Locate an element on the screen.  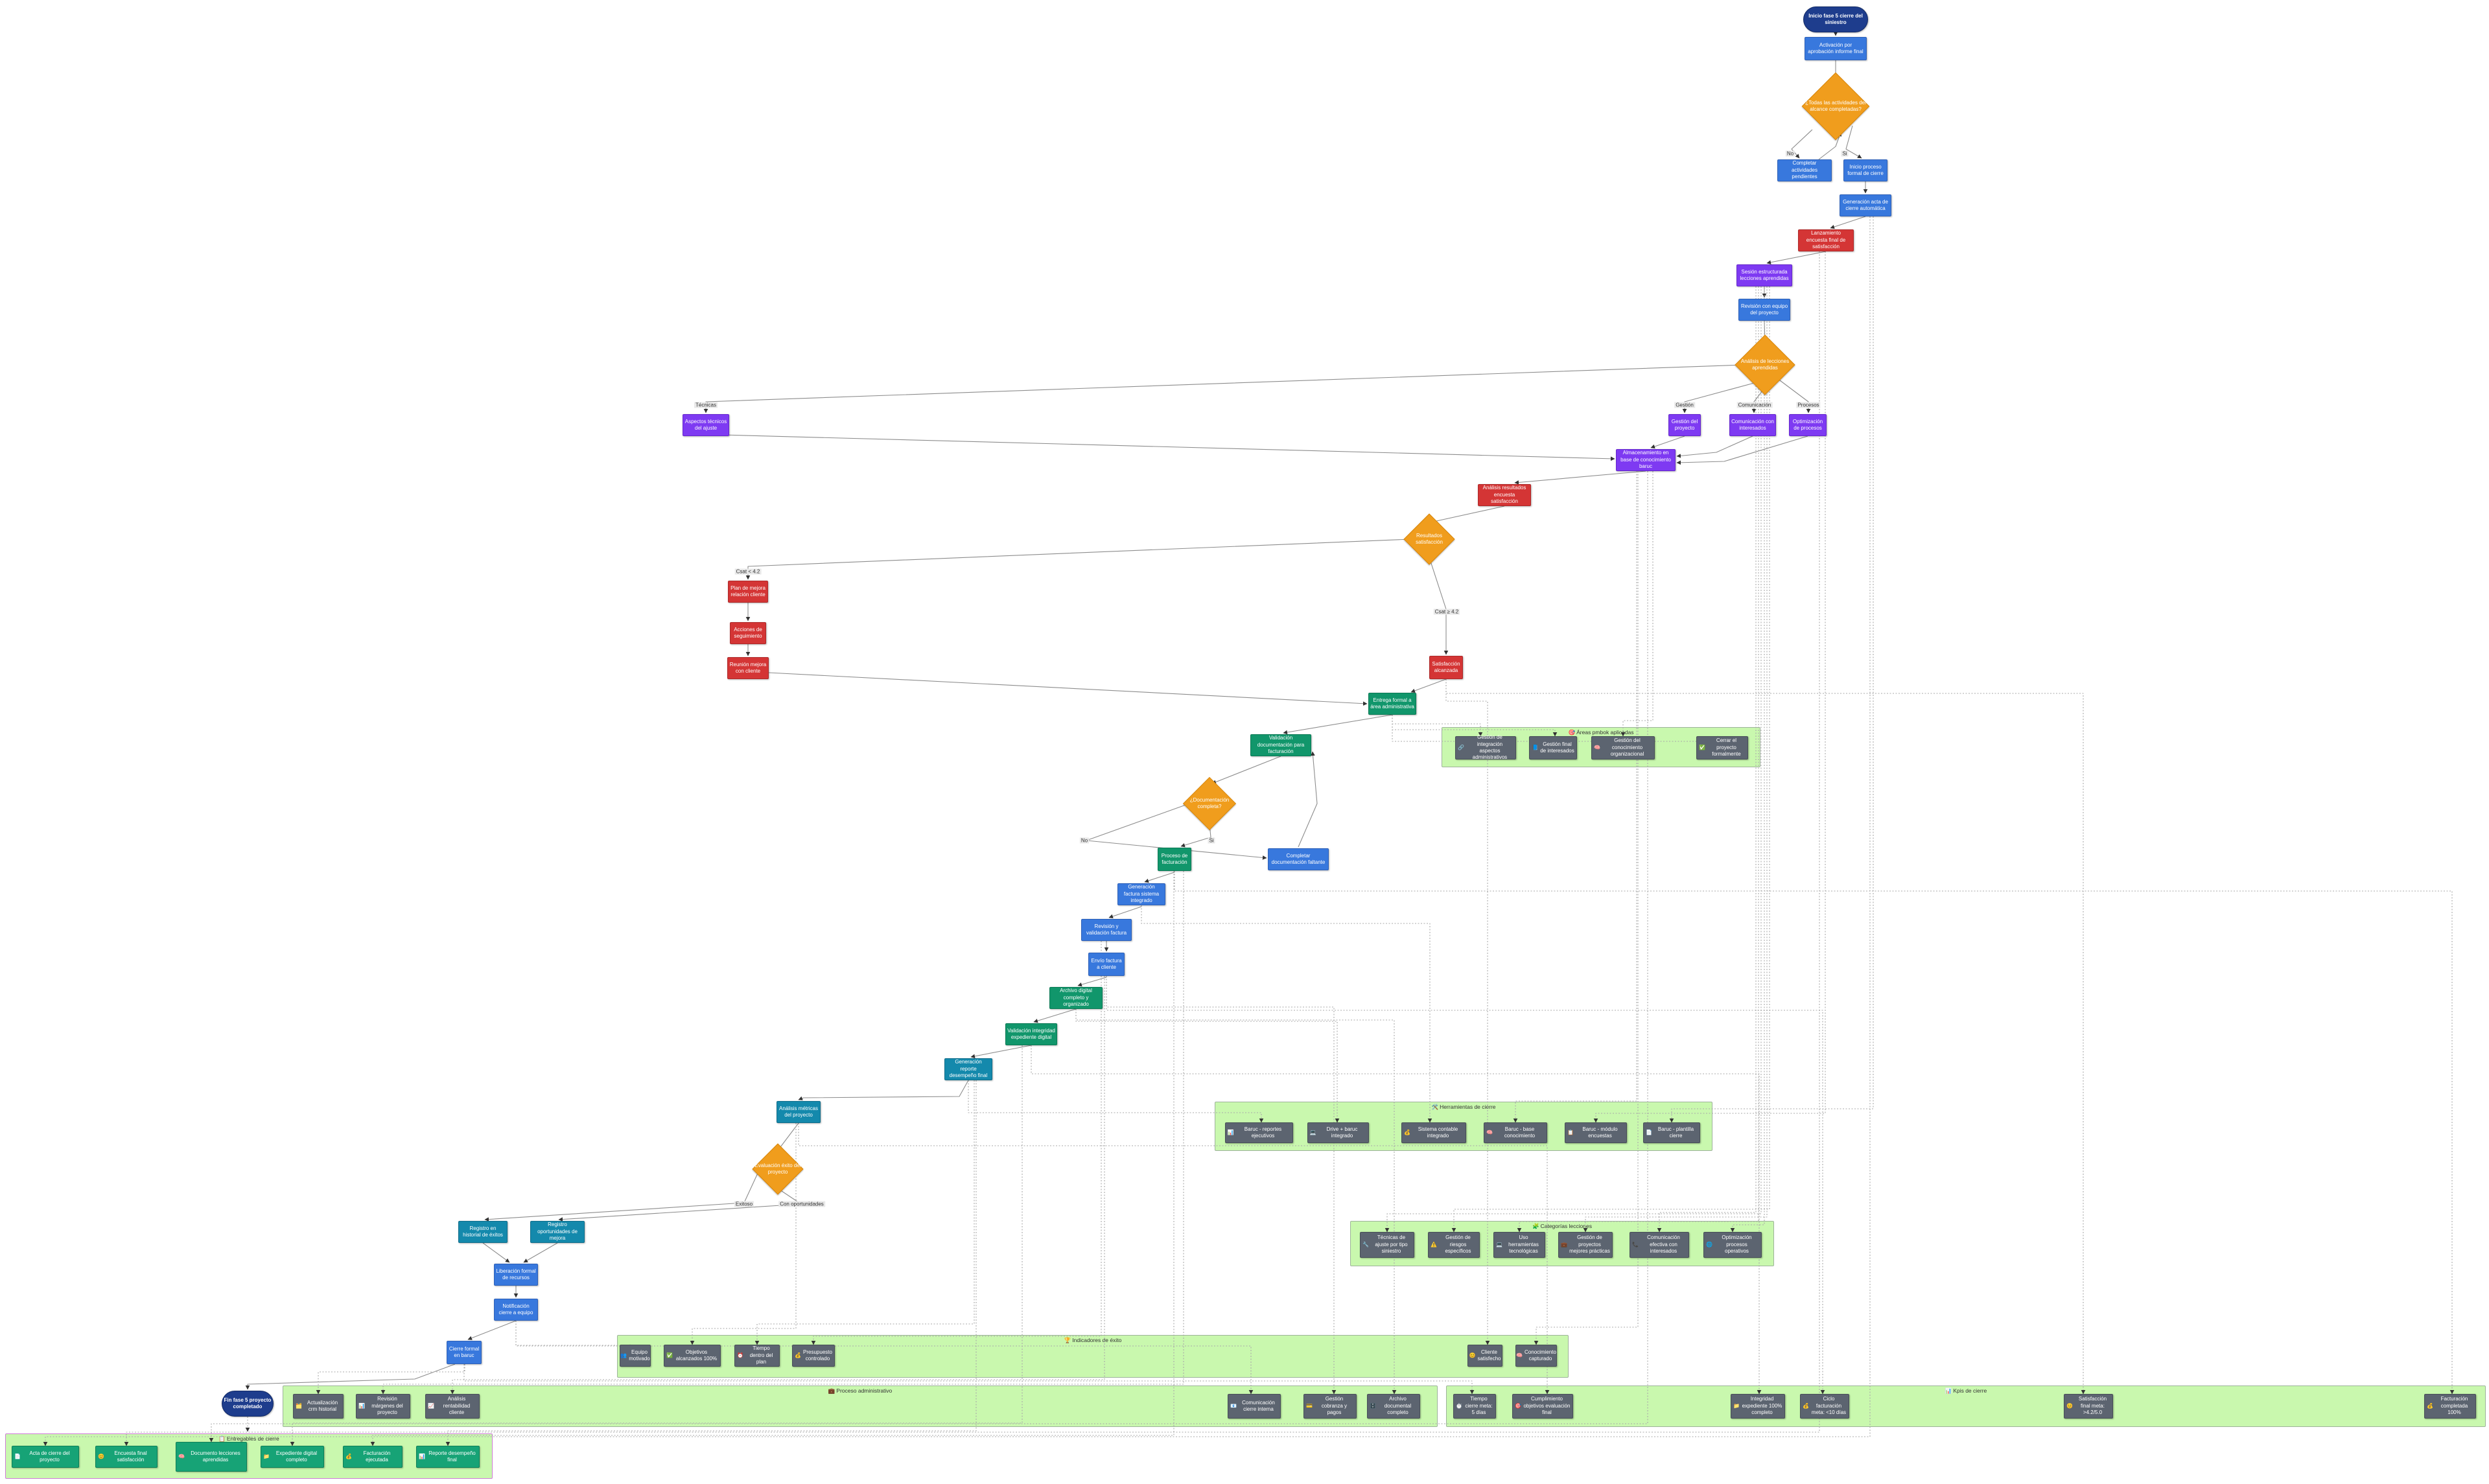
edge-label: Comunicación is located at coordinates (1754, 405).